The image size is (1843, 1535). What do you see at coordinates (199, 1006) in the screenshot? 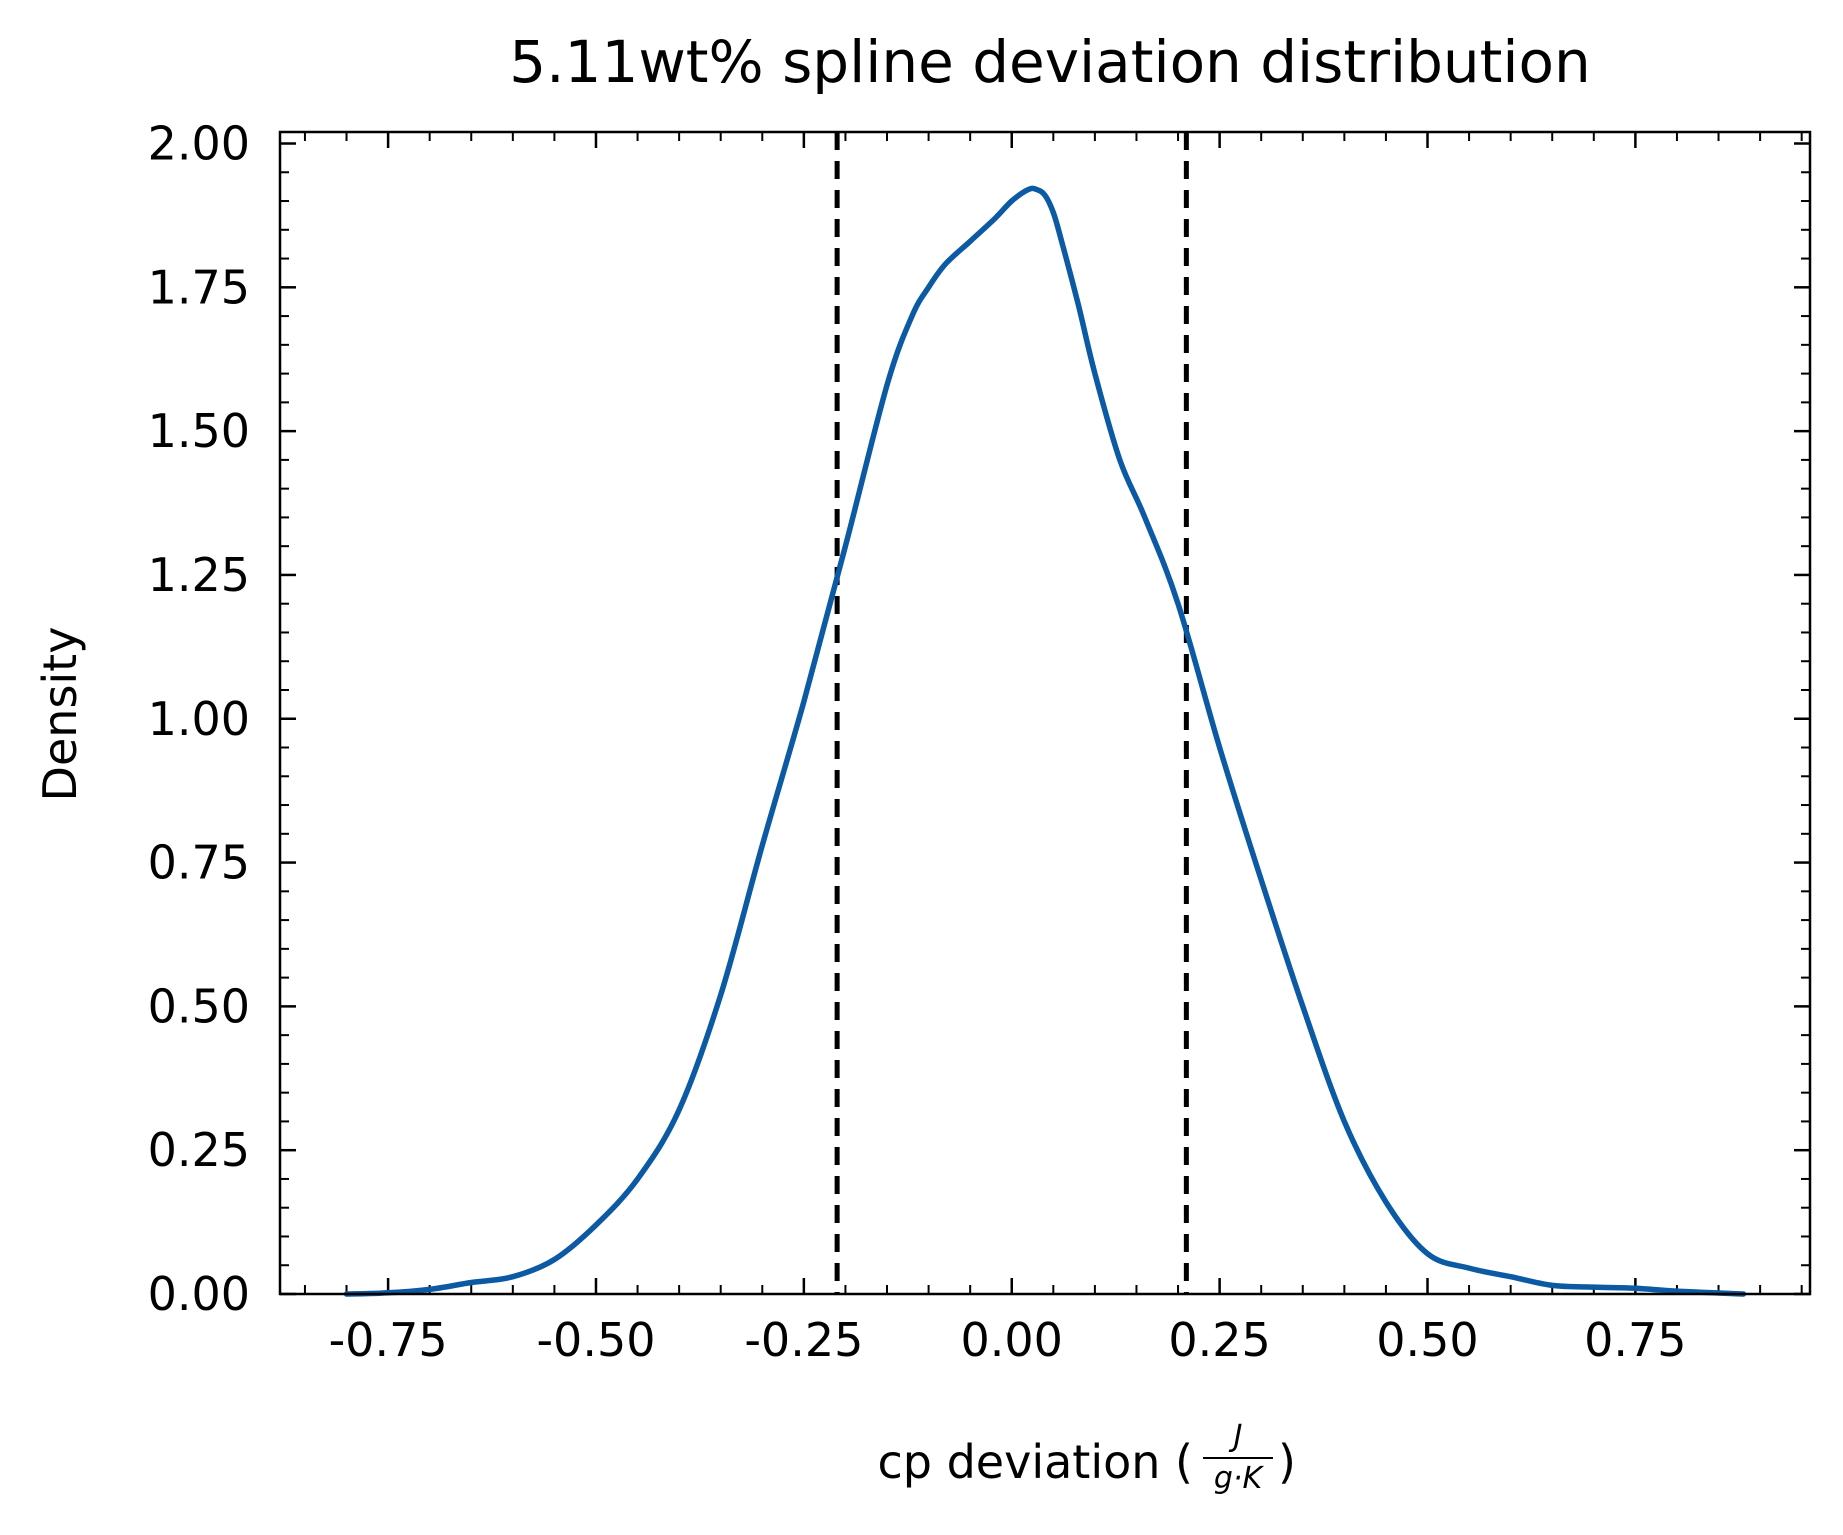
I see `y-tick-label: 0.50` at bounding box center [199, 1006].